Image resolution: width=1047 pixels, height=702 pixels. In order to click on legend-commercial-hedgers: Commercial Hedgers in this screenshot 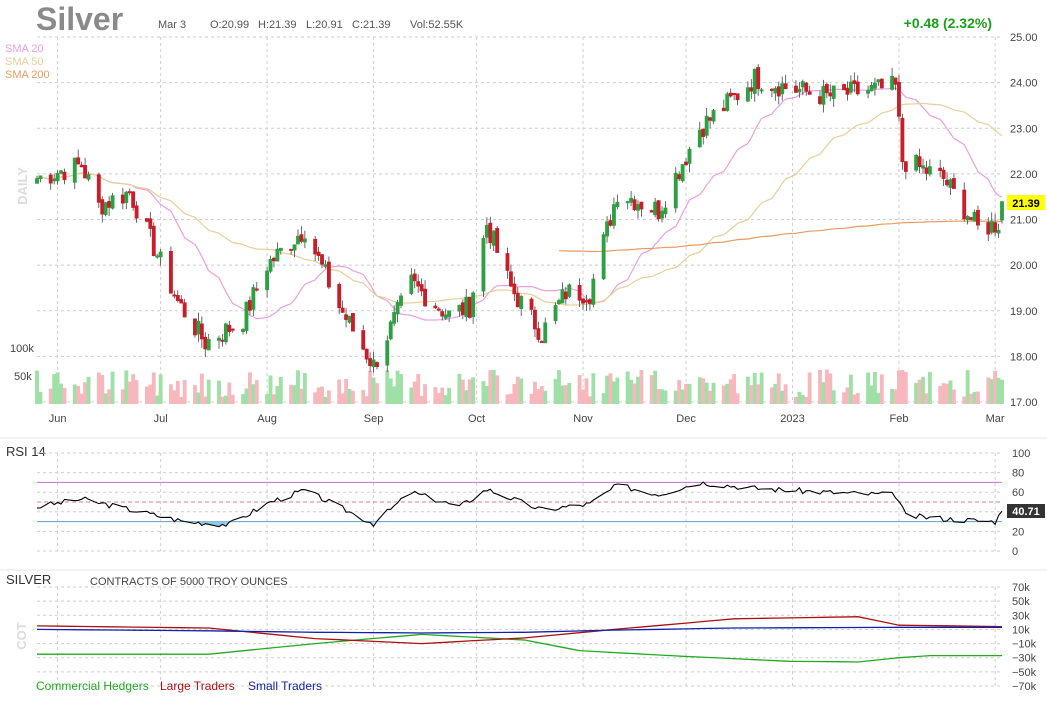, I will do `click(92, 686)`.